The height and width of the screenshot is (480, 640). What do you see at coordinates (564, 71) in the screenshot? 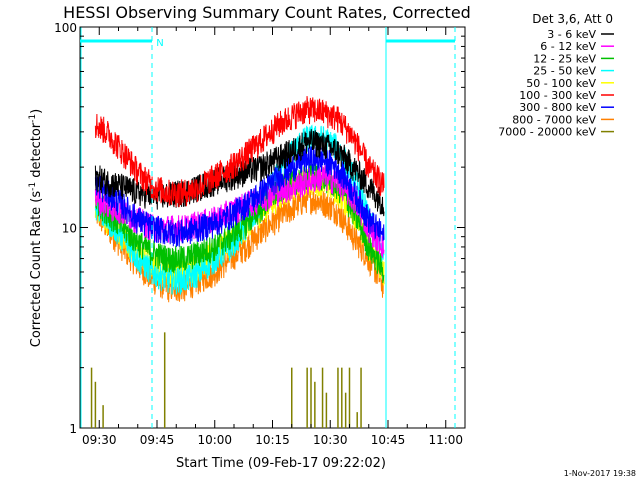
I see `legend-entry-label: 25 - 50 keV` at bounding box center [564, 71].